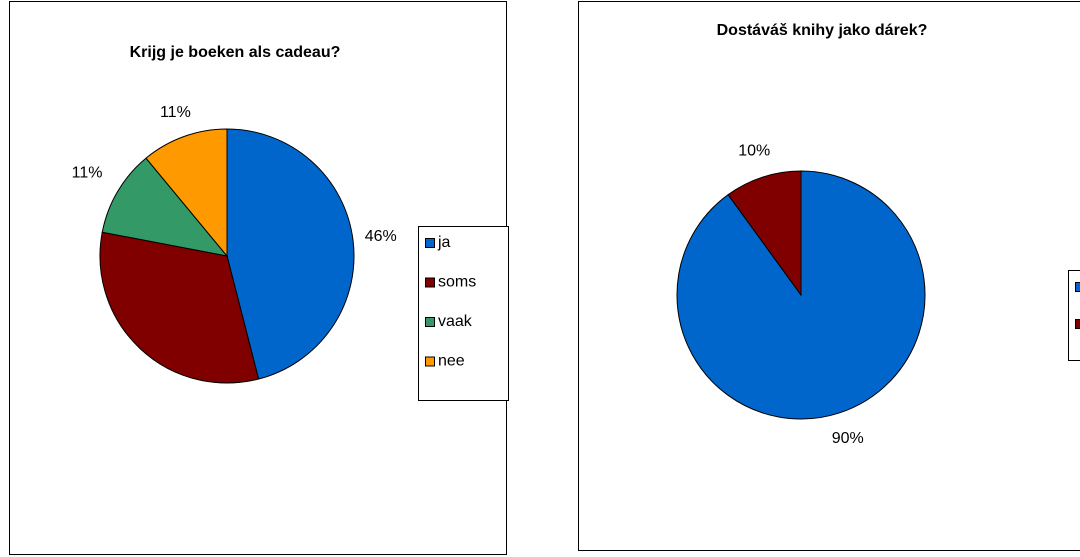  I want to click on legend-label: nee, so click(451, 361).